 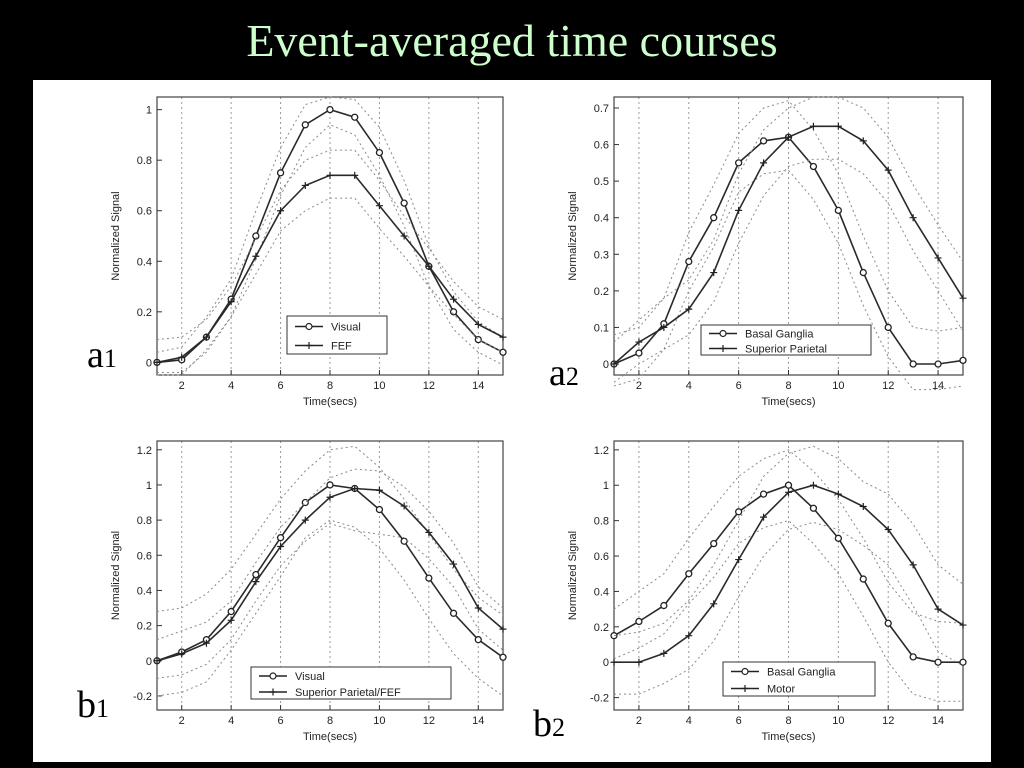 What do you see at coordinates (601, 451) in the screenshot?
I see `chart4-y-tick-label-7: 1.2` at bounding box center [601, 451].